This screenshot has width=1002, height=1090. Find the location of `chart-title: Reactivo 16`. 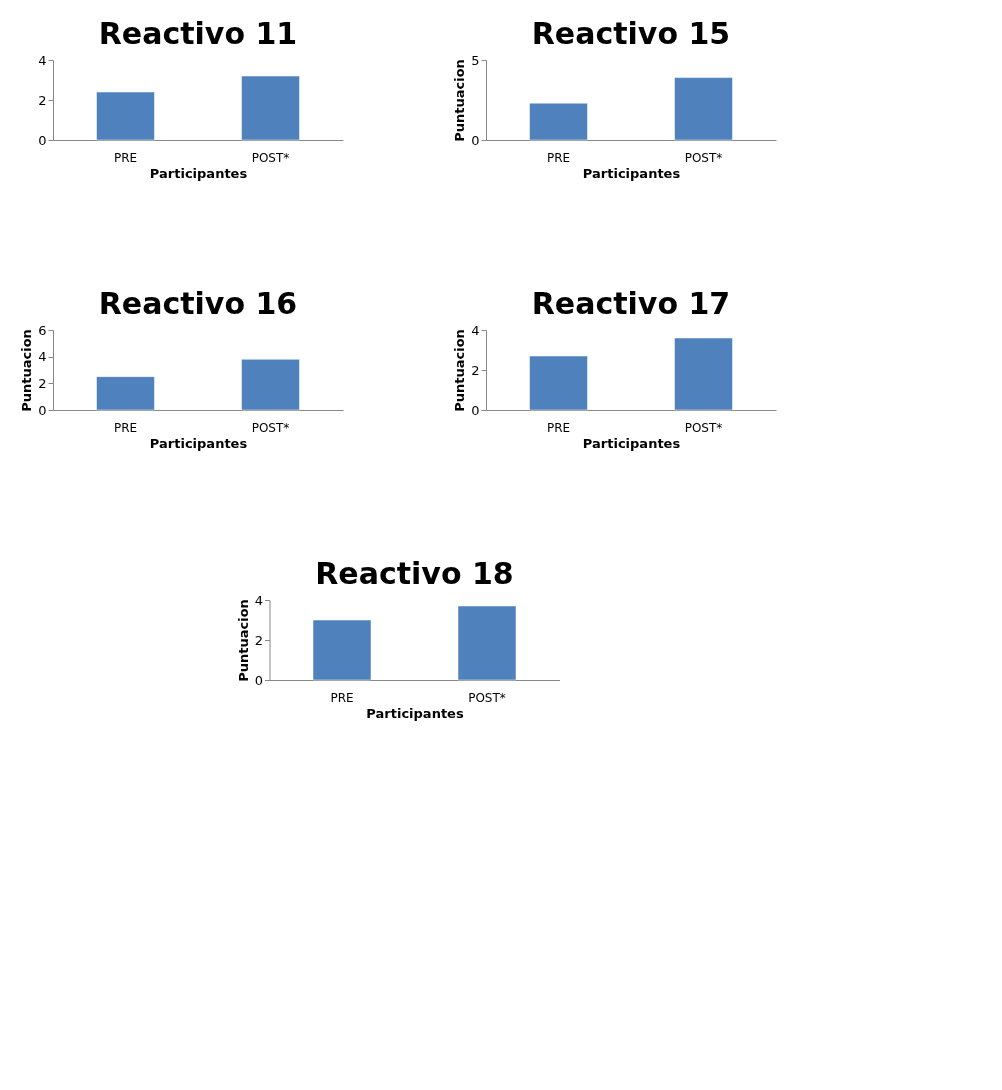

chart-title: Reactivo 16 is located at coordinates (198, 303).